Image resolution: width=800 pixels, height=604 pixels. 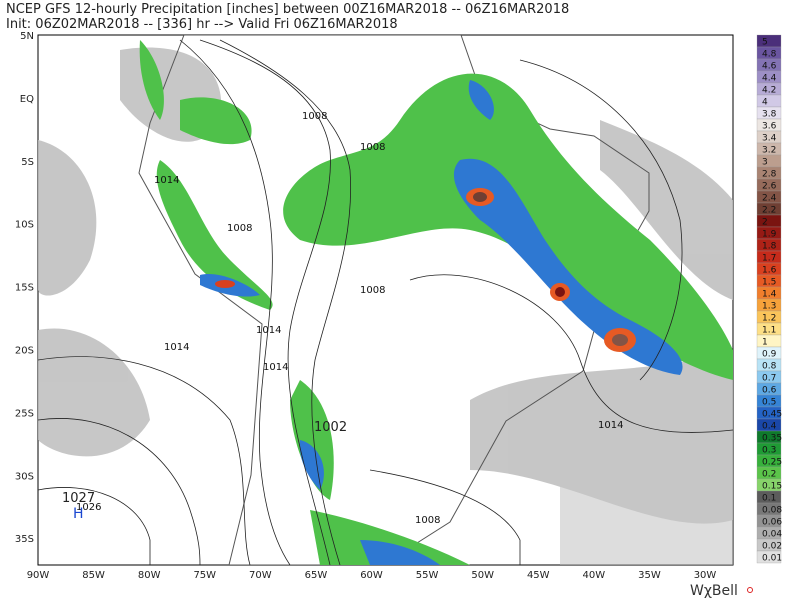 What do you see at coordinates (772, 487) in the screenshot?
I see `colorbar-label: 0.15` at bounding box center [772, 487].